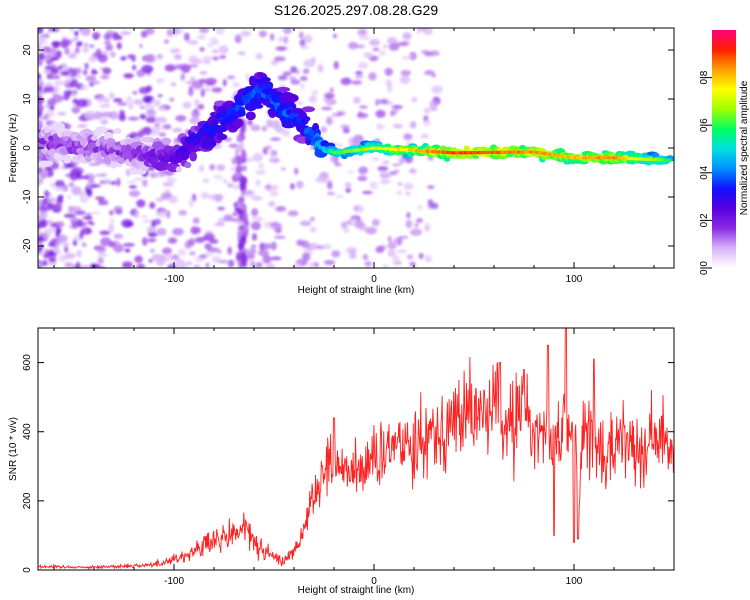  What do you see at coordinates (27, 50) in the screenshot?
I see `spectrogram-y-tick-label: 20` at bounding box center [27, 50].